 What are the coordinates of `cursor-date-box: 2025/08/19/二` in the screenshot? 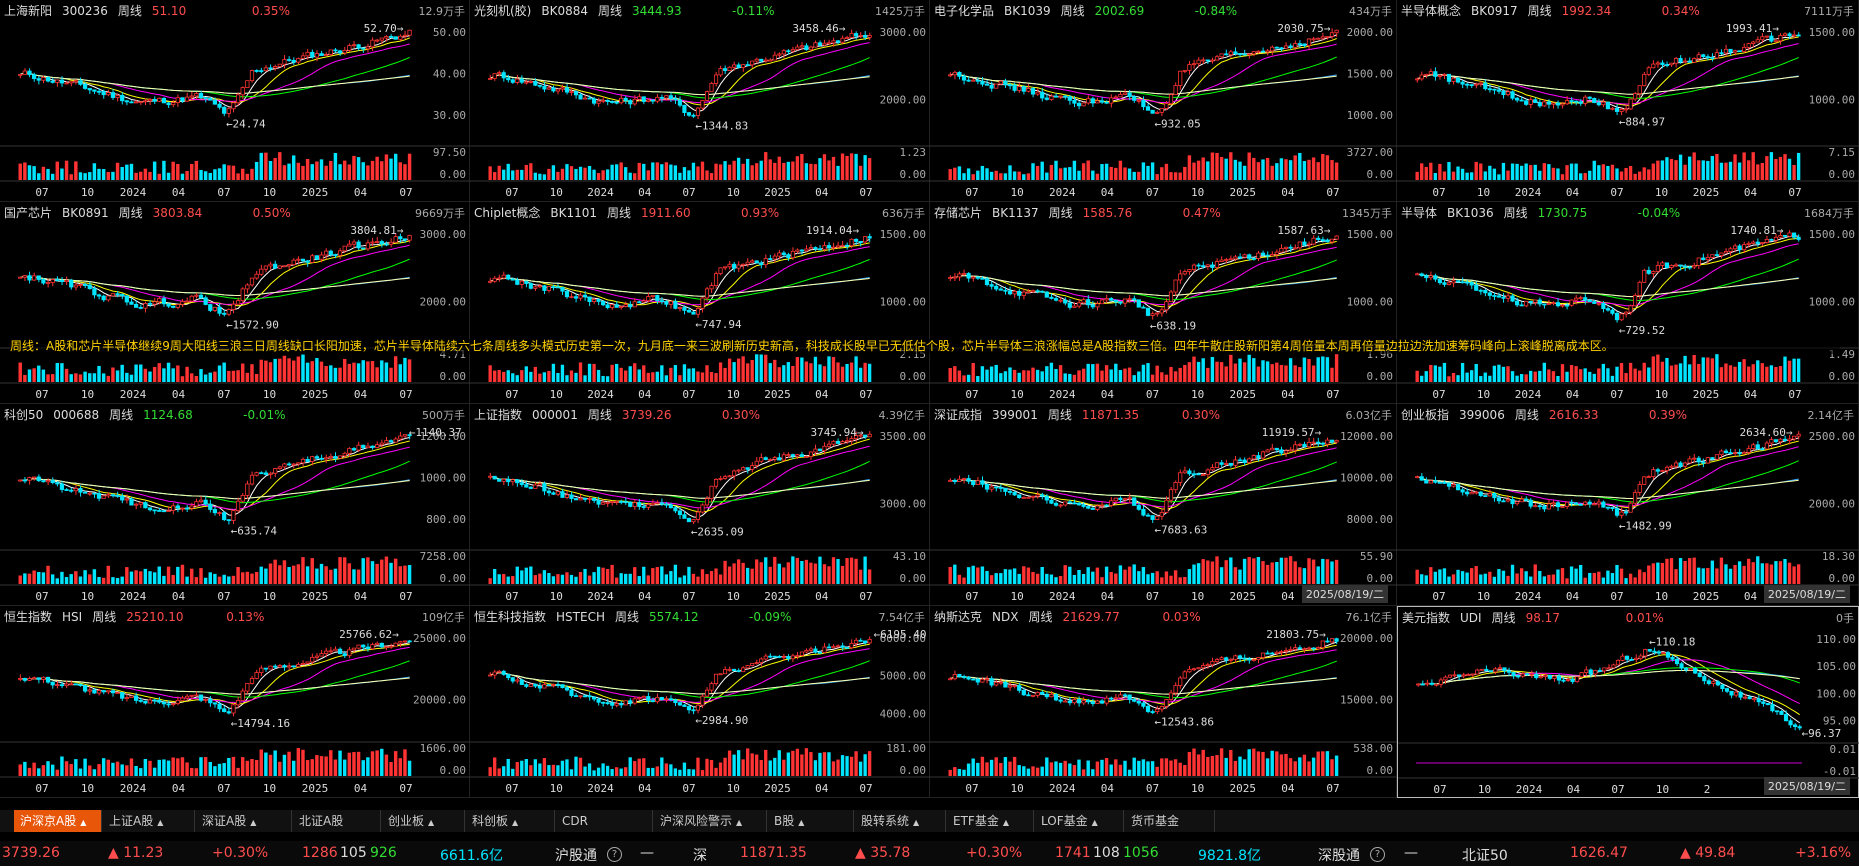 It's located at (1344, 594).